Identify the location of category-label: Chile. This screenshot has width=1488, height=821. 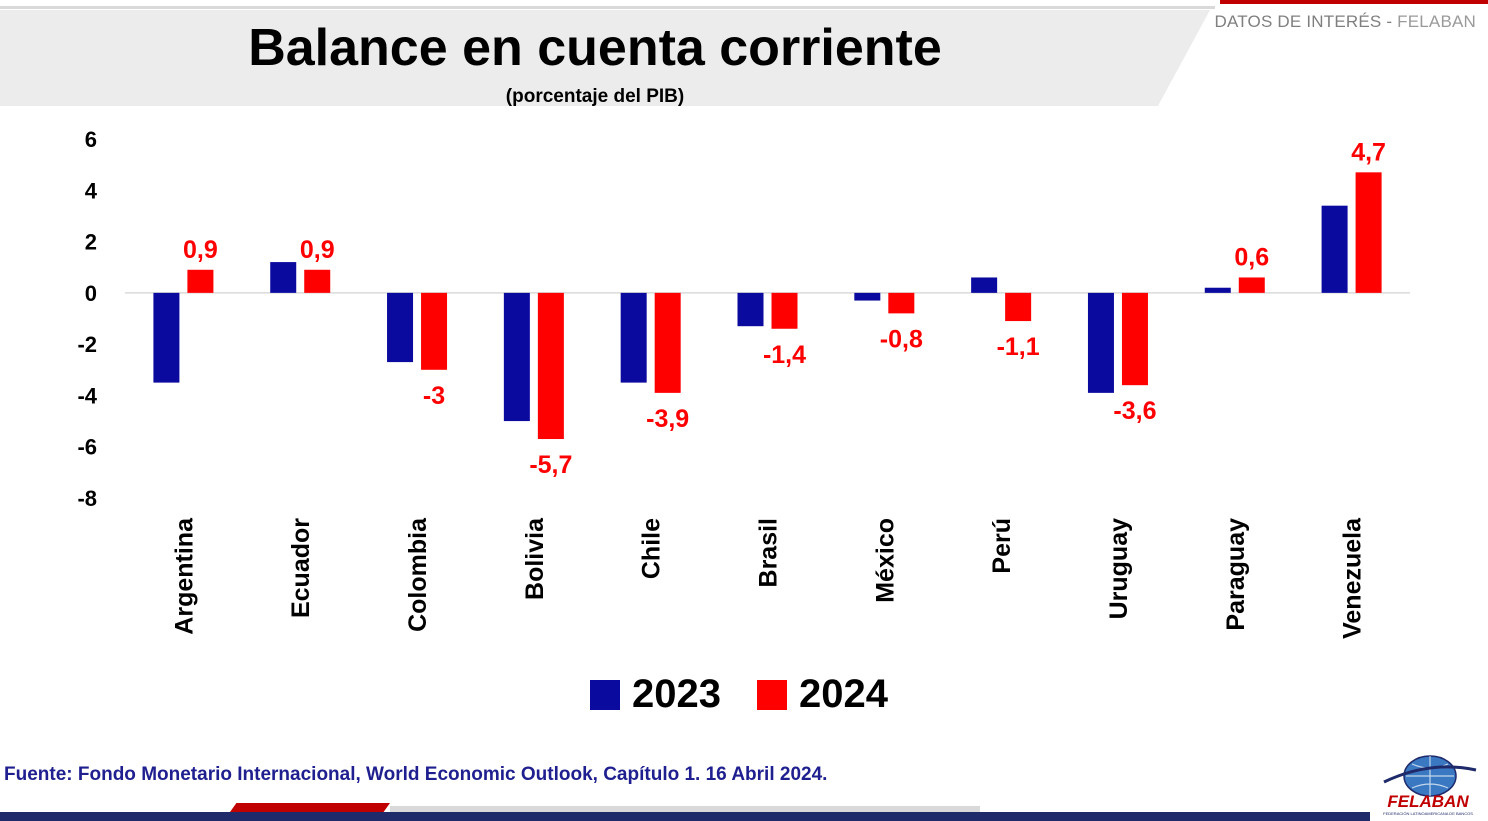
(652, 548).